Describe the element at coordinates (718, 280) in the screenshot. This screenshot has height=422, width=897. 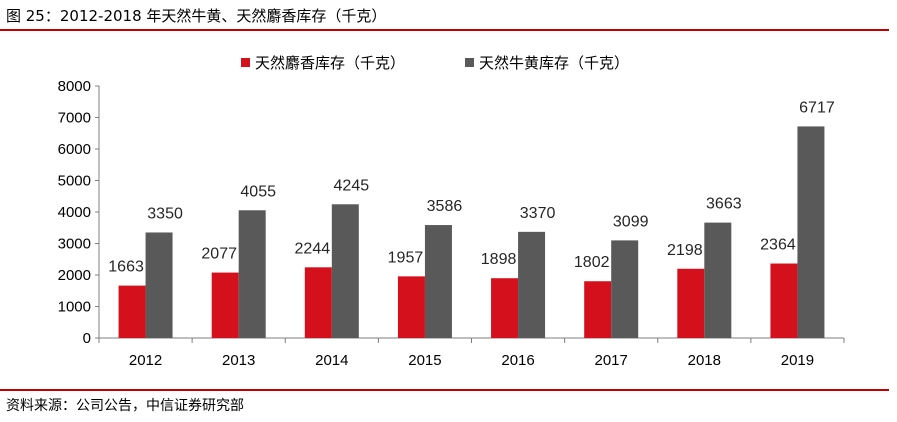
I see `bar-bezoar-2018` at that location.